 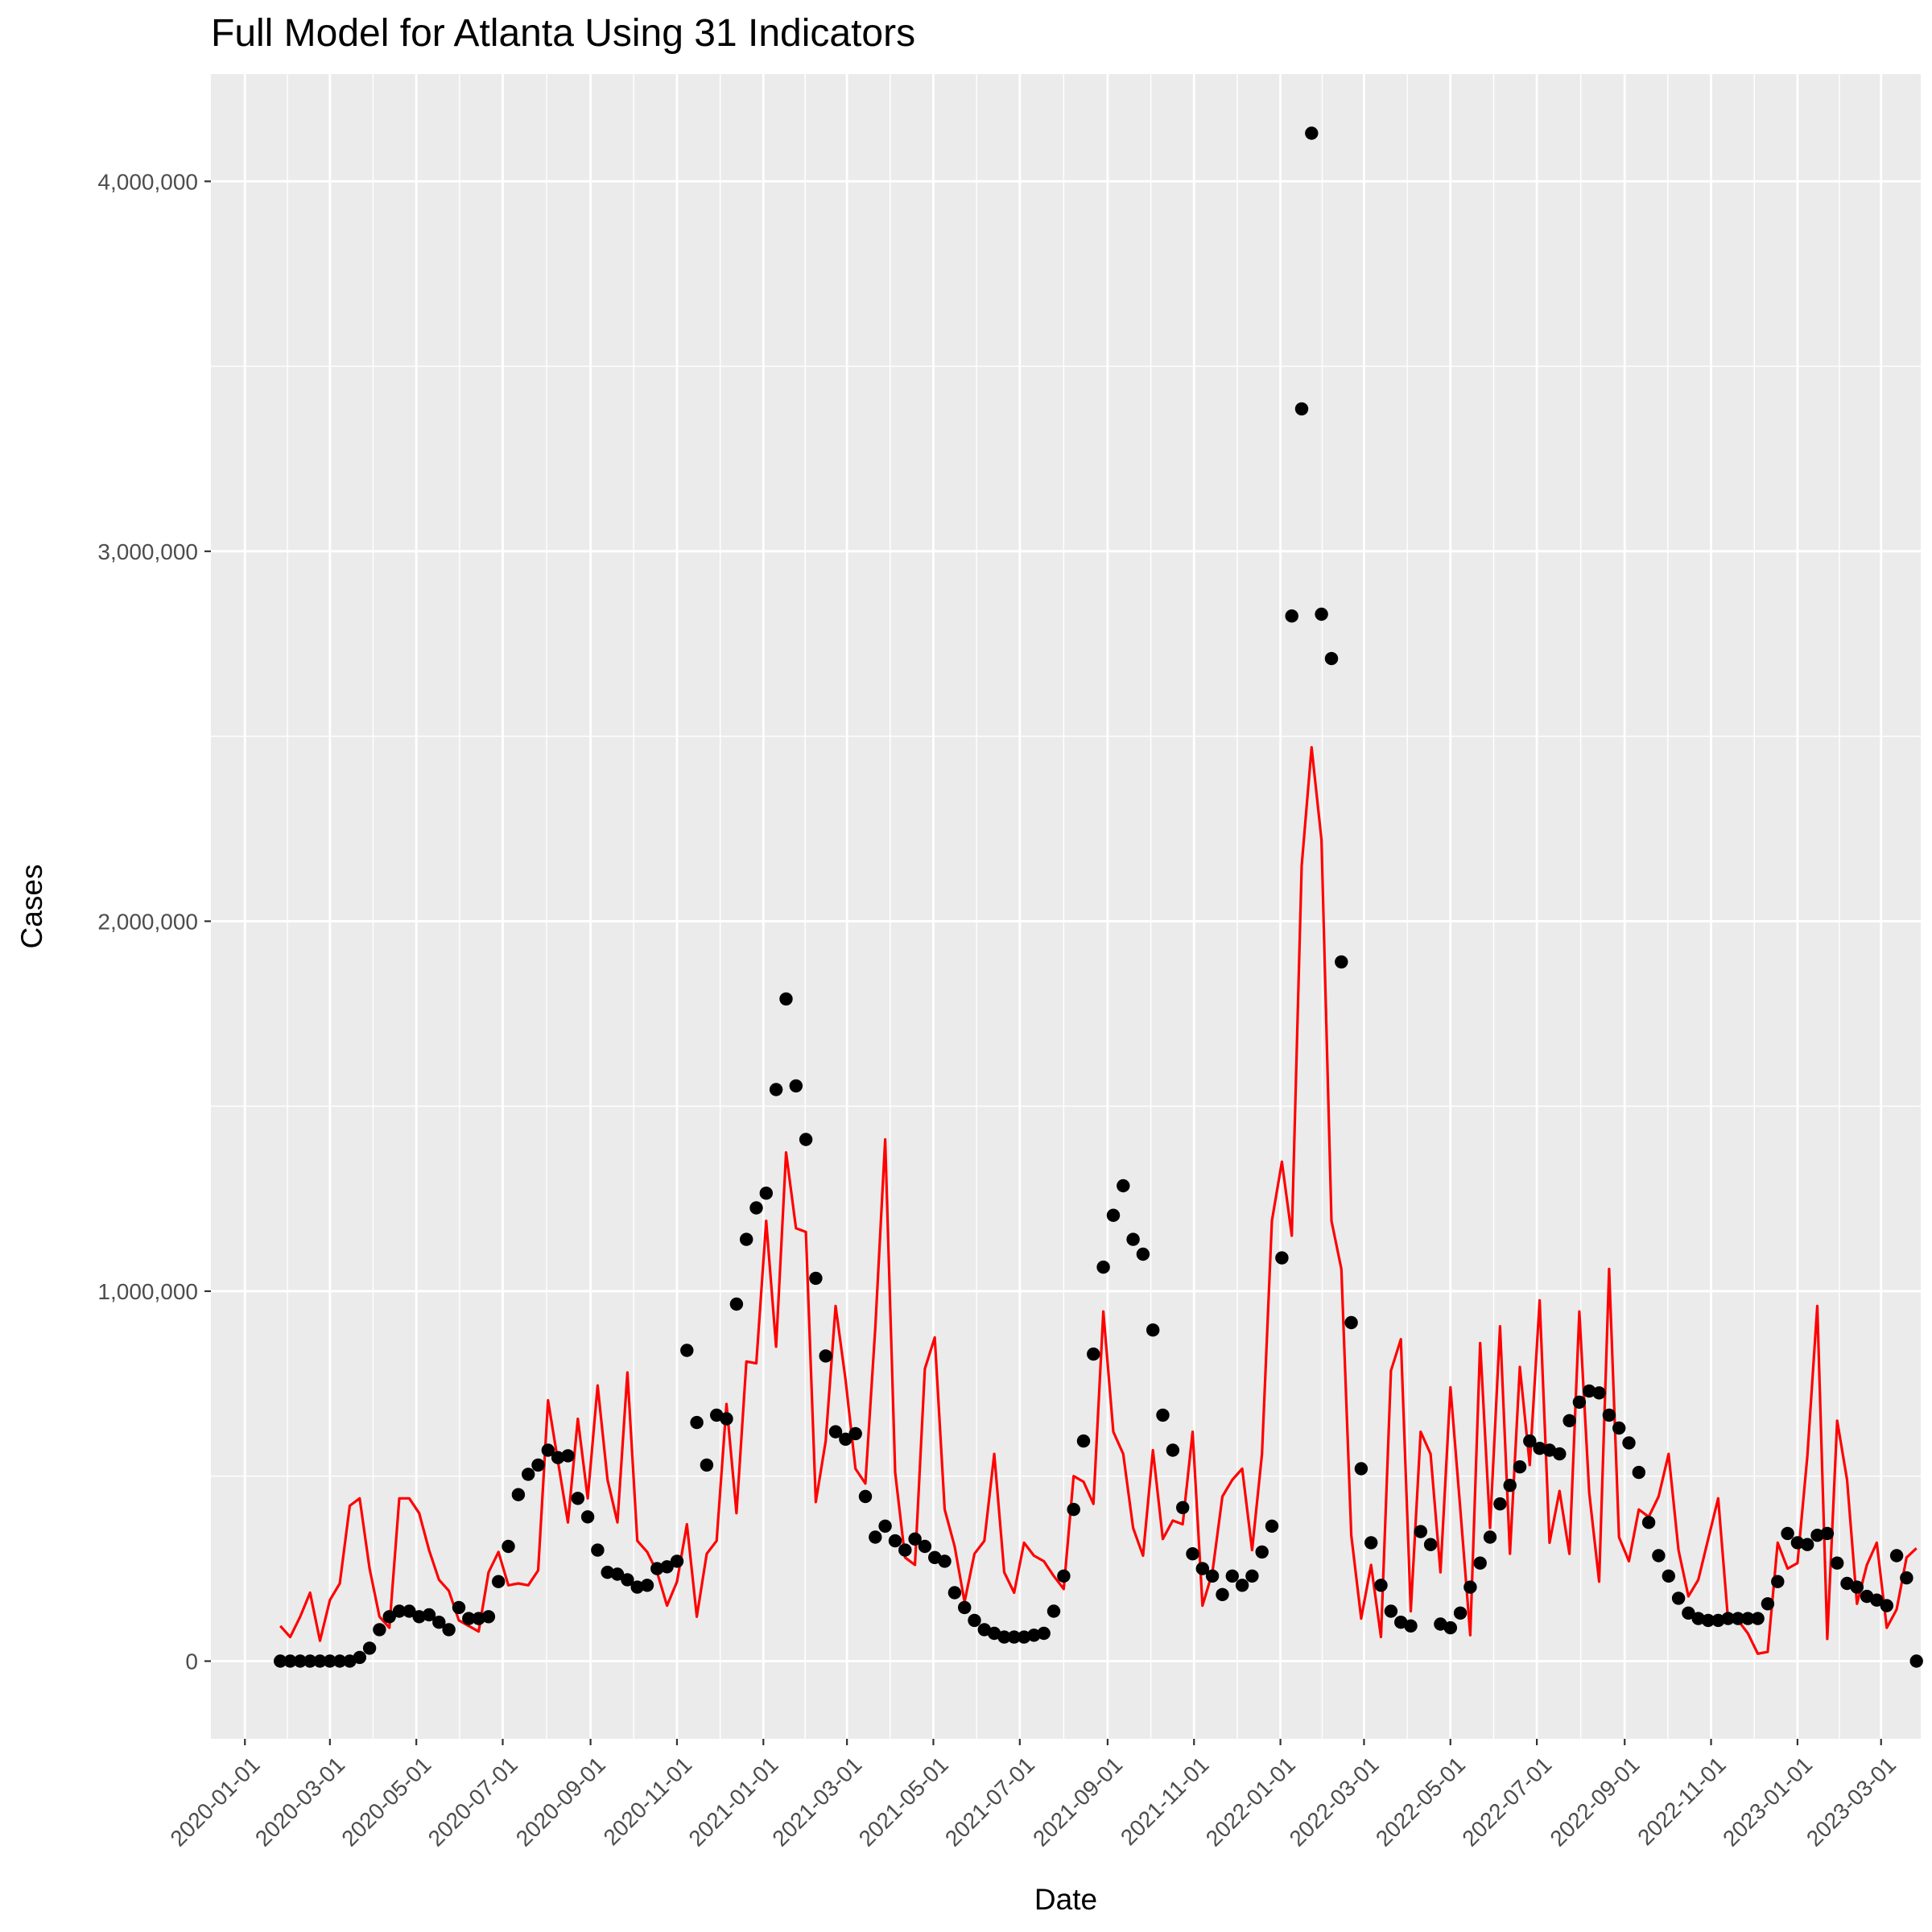 What do you see at coordinates (31, 907) in the screenshot?
I see `y-axis-title: Cases` at bounding box center [31, 907].